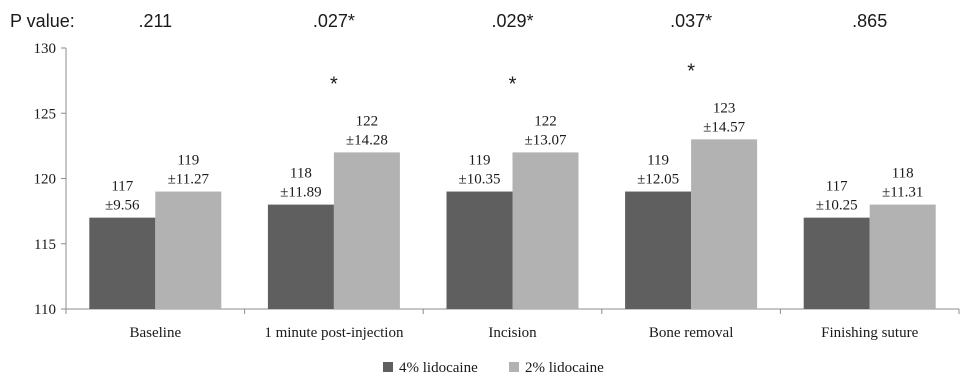 The image size is (969, 382). Describe the element at coordinates (189, 180) in the screenshot. I see `data-label-sd: ±11.27` at that location.